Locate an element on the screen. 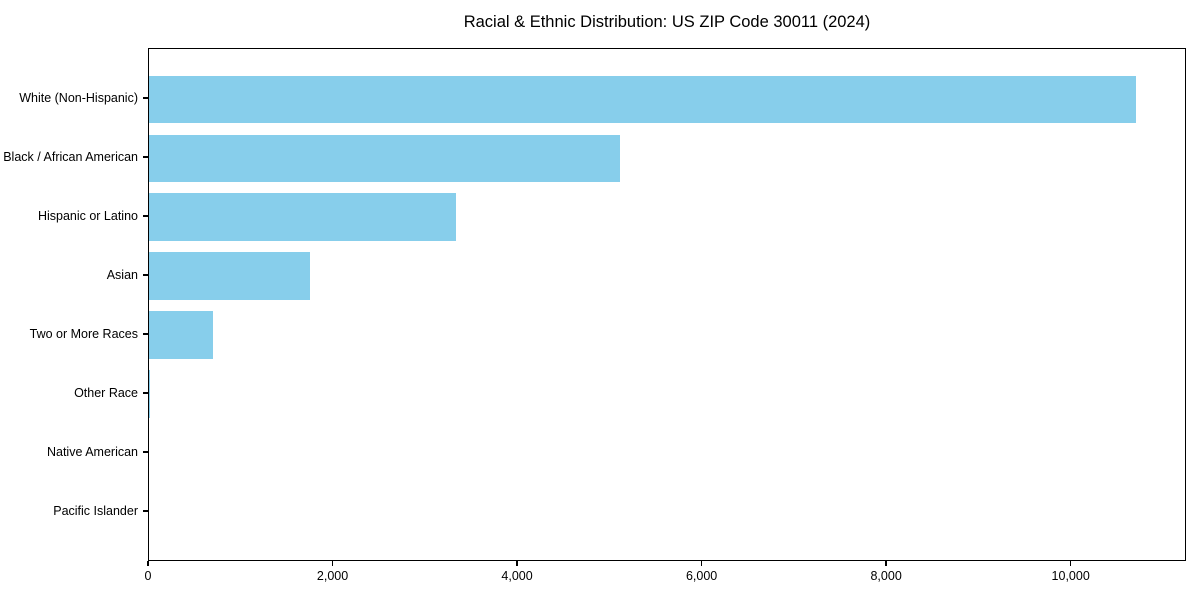 Image resolution: width=1200 pixels, height=600 pixels. y-tick-mark-other-race is located at coordinates (145, 393).